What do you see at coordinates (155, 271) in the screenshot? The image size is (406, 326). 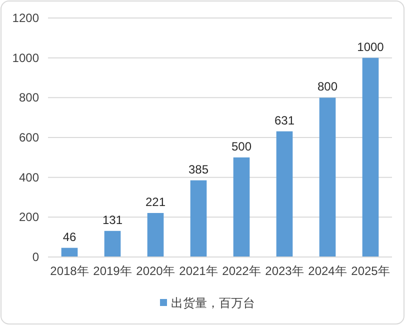 I see `x-tick-label: 2020年` at bounding box center [155, 271].